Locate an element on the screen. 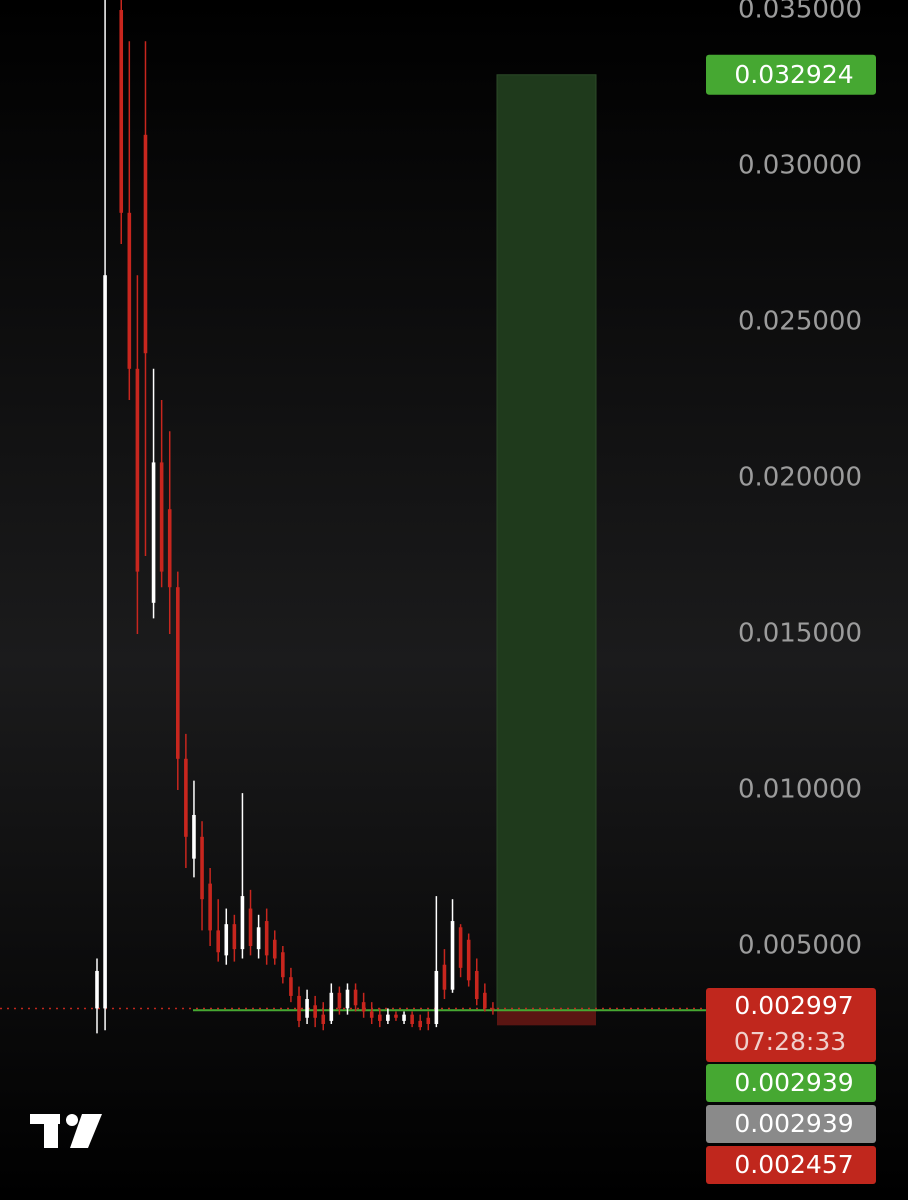 Image resolution: width=908 pixels, height=1200 pixels. profit-zone is located at coordinates (546, 542).